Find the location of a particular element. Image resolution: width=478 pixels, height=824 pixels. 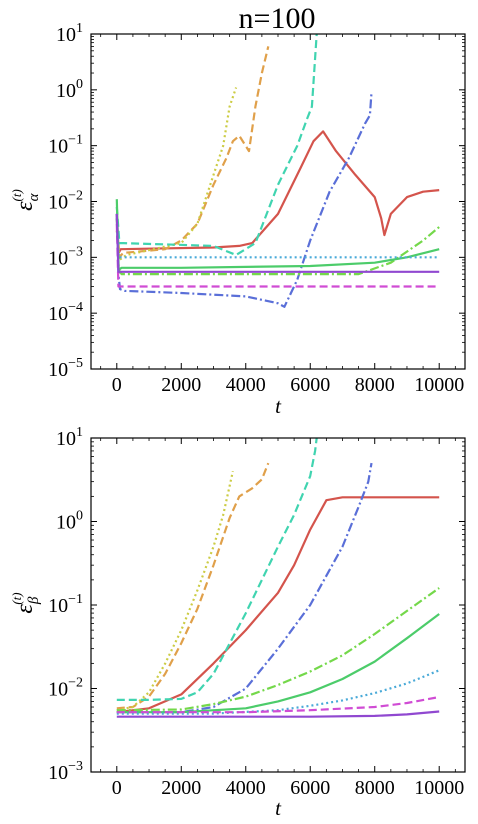

y-axis-label: εβ(t) is located at coordinates (25, 602).